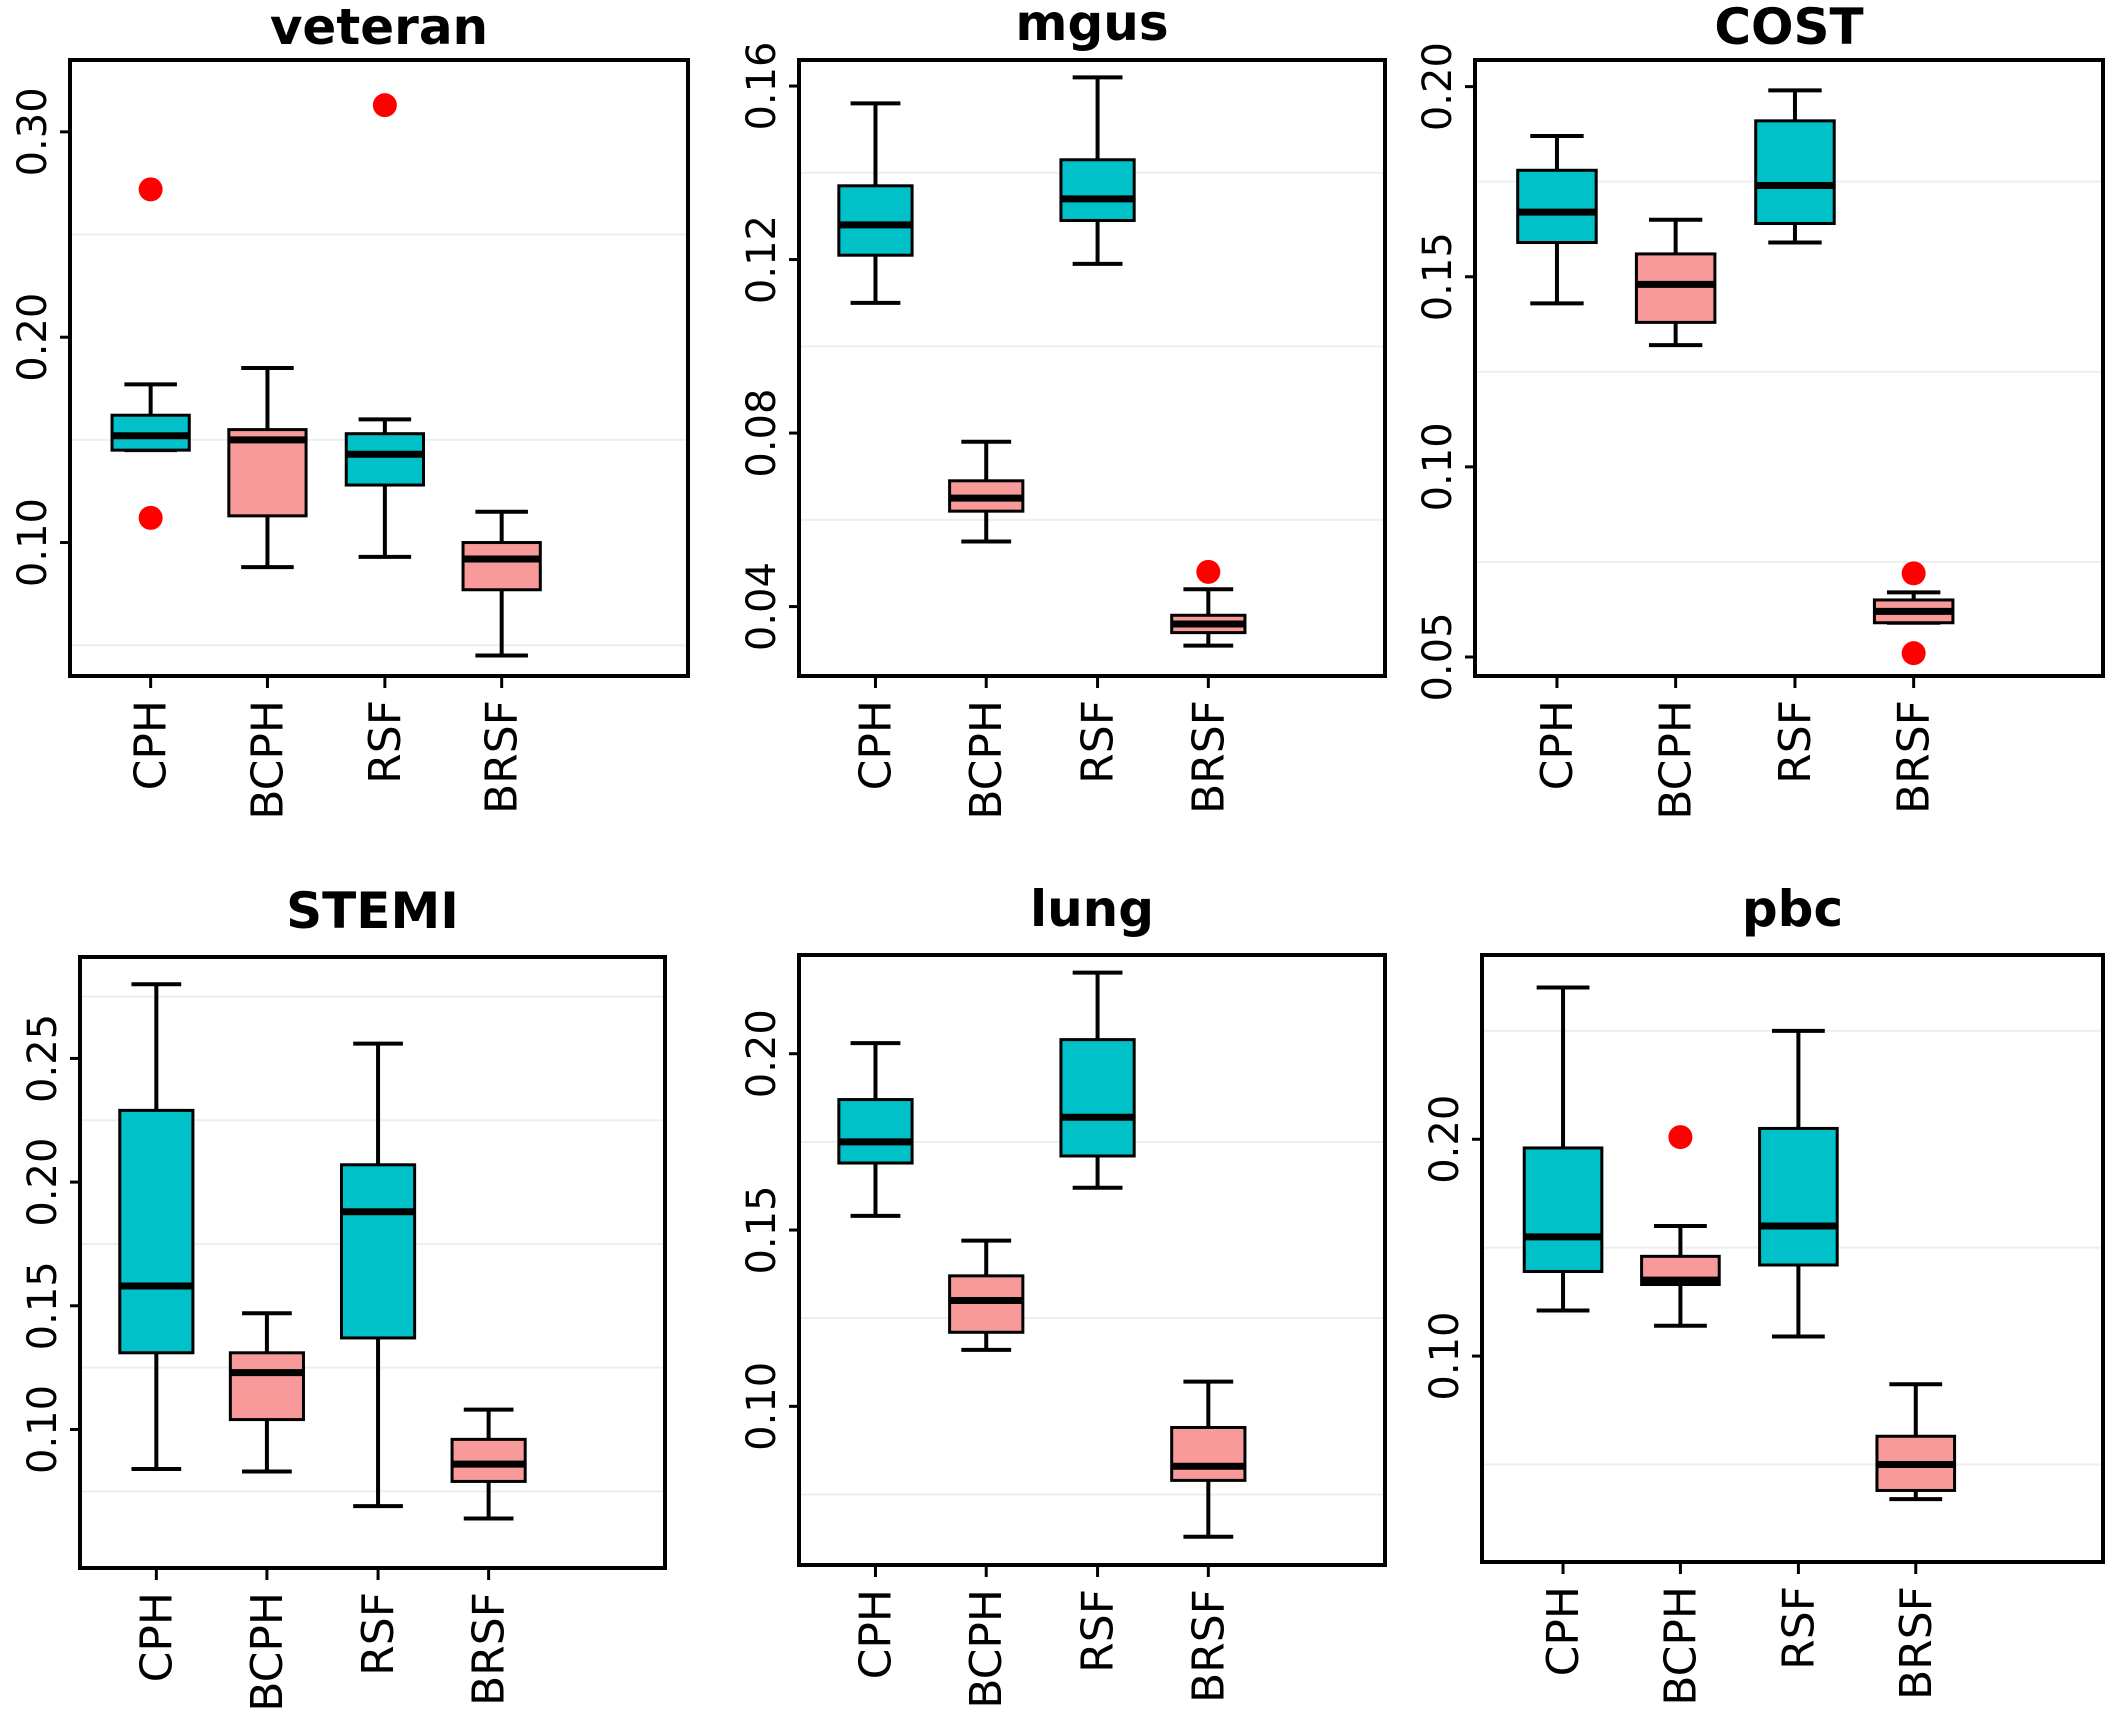  I want to click on panel-title: lung, so click(1092, 909).